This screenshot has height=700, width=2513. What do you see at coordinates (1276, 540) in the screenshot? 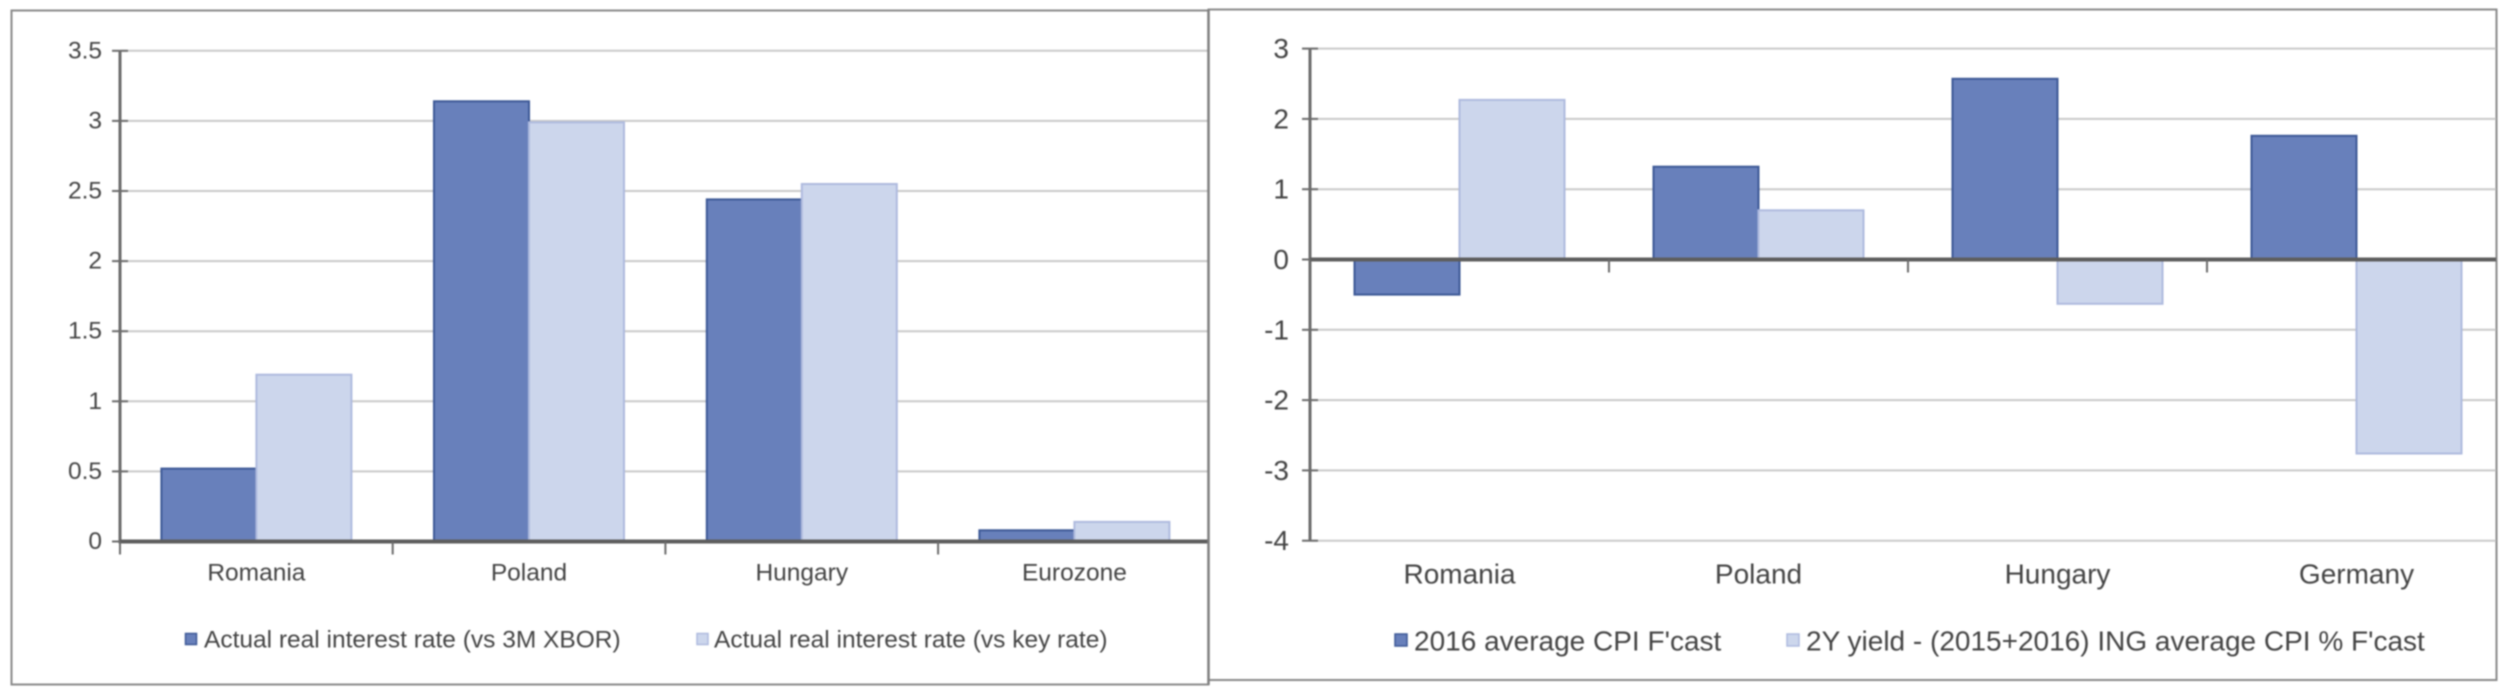
I see `svg-text: -4` at bounding box center [1276, 540].